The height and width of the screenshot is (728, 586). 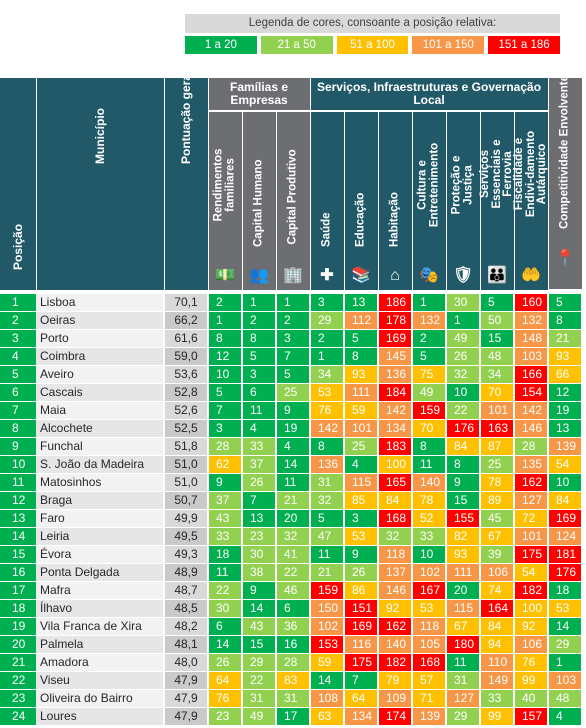 What do you see at coordinates (100, 554) in the screenshot?
I see `municipality-cell: Évora` at bounding box center [100, 554].